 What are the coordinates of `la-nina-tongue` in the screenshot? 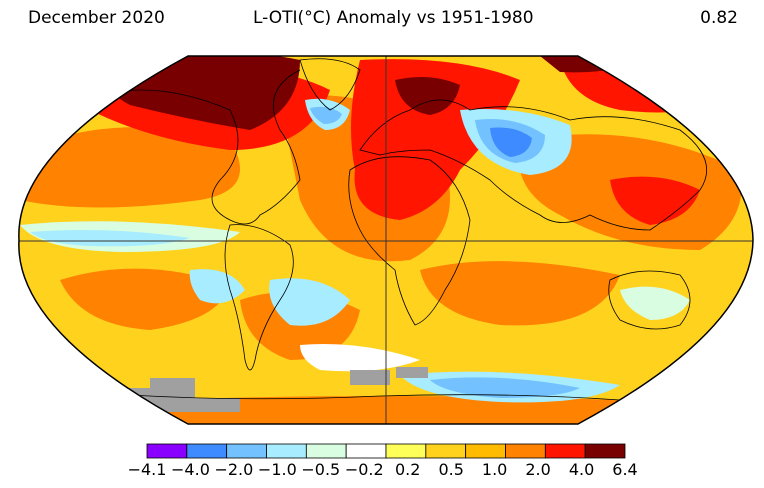 It's located at (110, 238).